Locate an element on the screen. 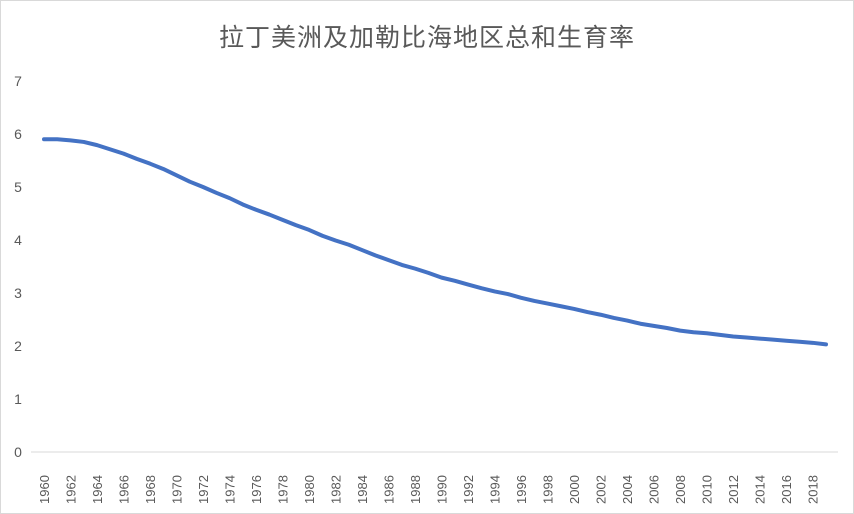 The width and height of the screenshot is (854, 514). y-tick-label: 0 is located at coordinates (18, 452).